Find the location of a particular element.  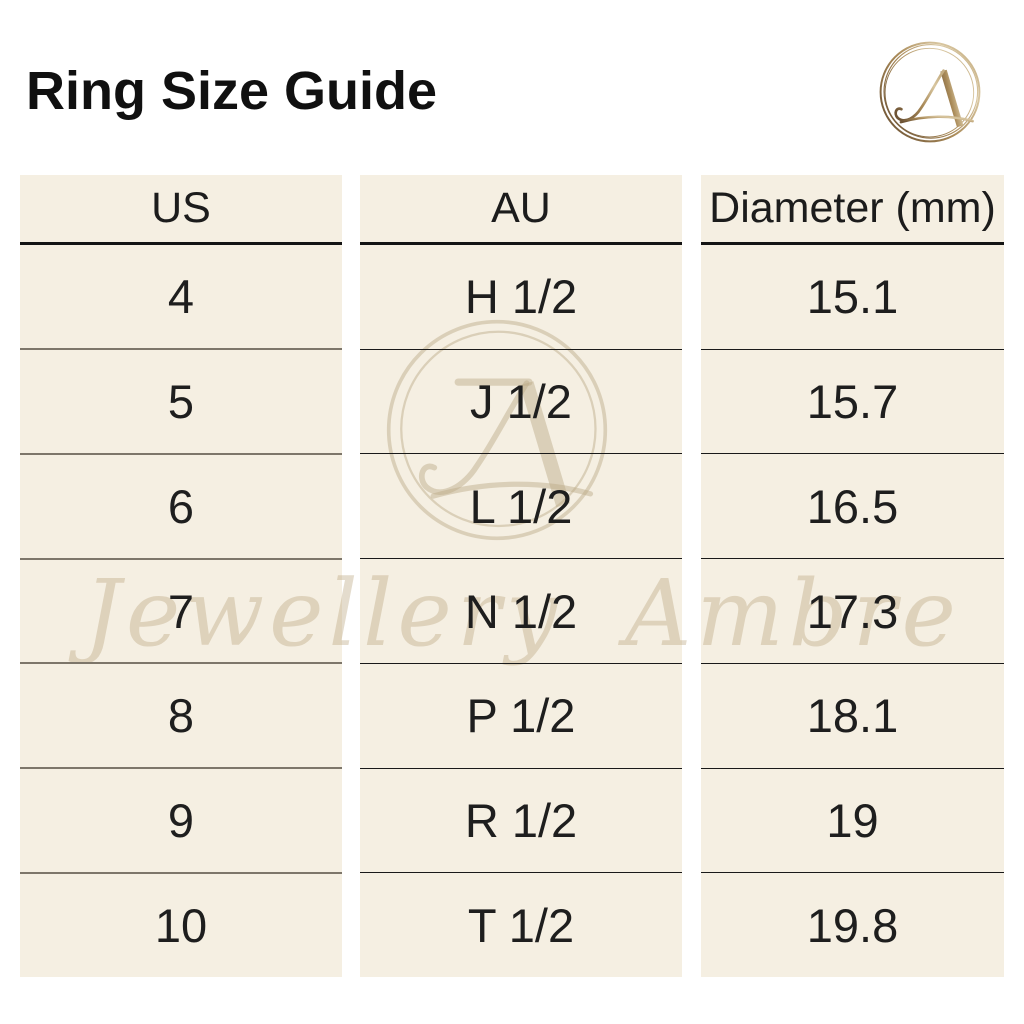

table-cell: N 1/2 is located at coordinates (521, 610).